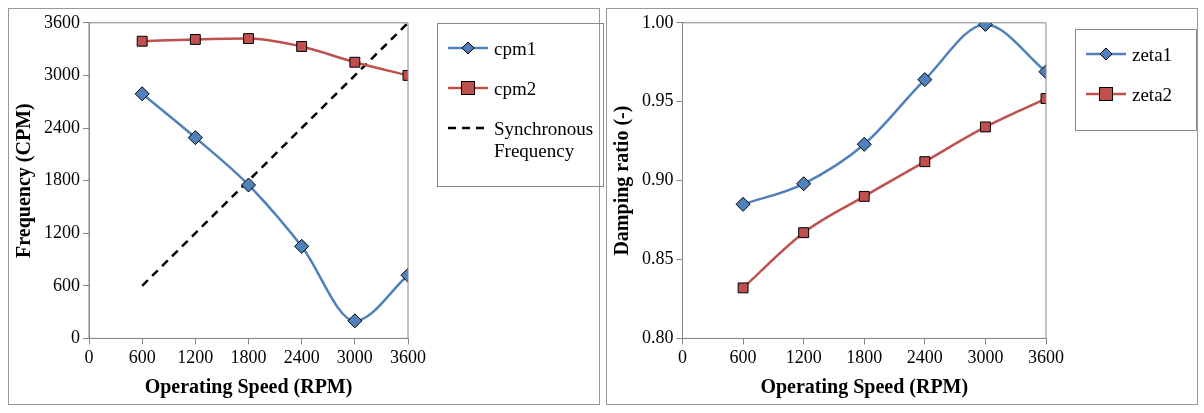 The width and height of the screenshot is (1204, 413). Describe the element at coordinates (62, 21) in the screenshot. I see `y-tick-label: 3600` at that location.